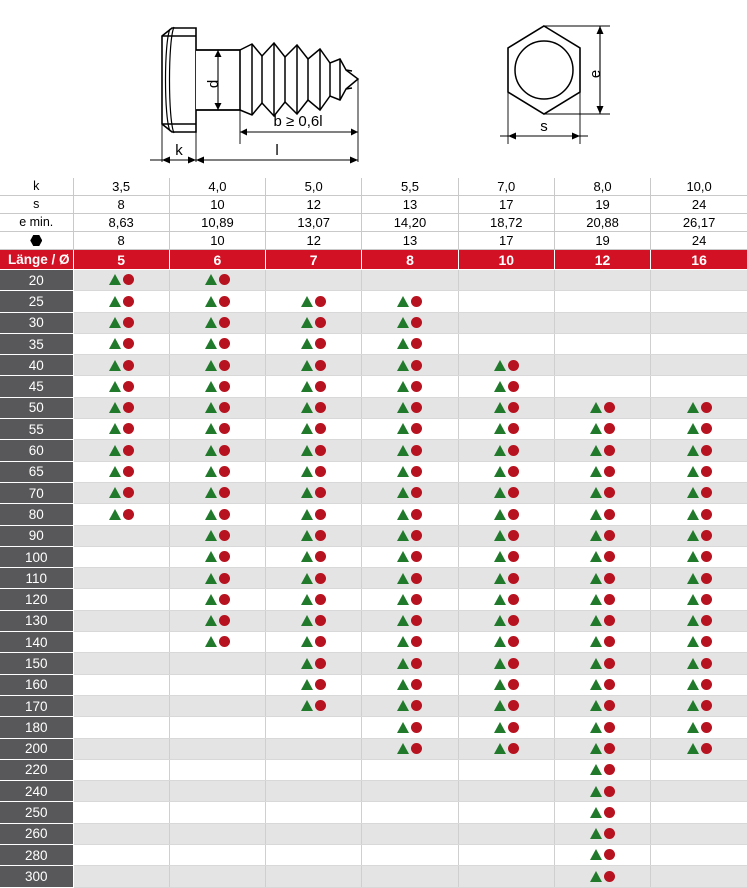 The width and height of the screenshot is (747, 888). I want to click on matrix-row-label: 260, so click(37, 834).